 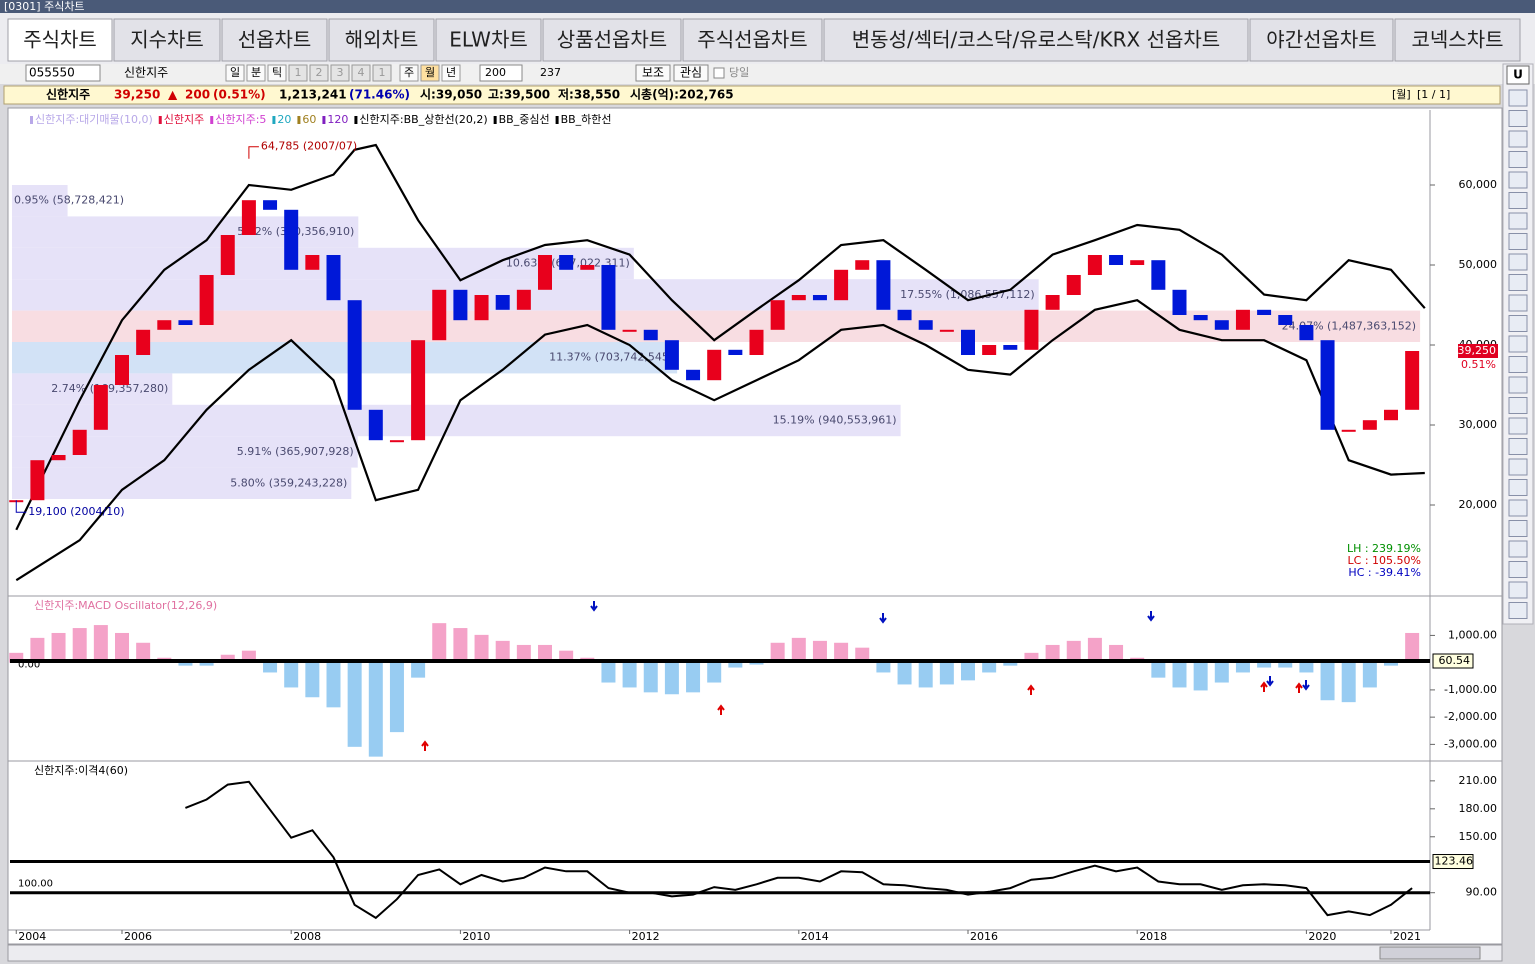 I want to click on count: 200, so click(x=495, y=72).